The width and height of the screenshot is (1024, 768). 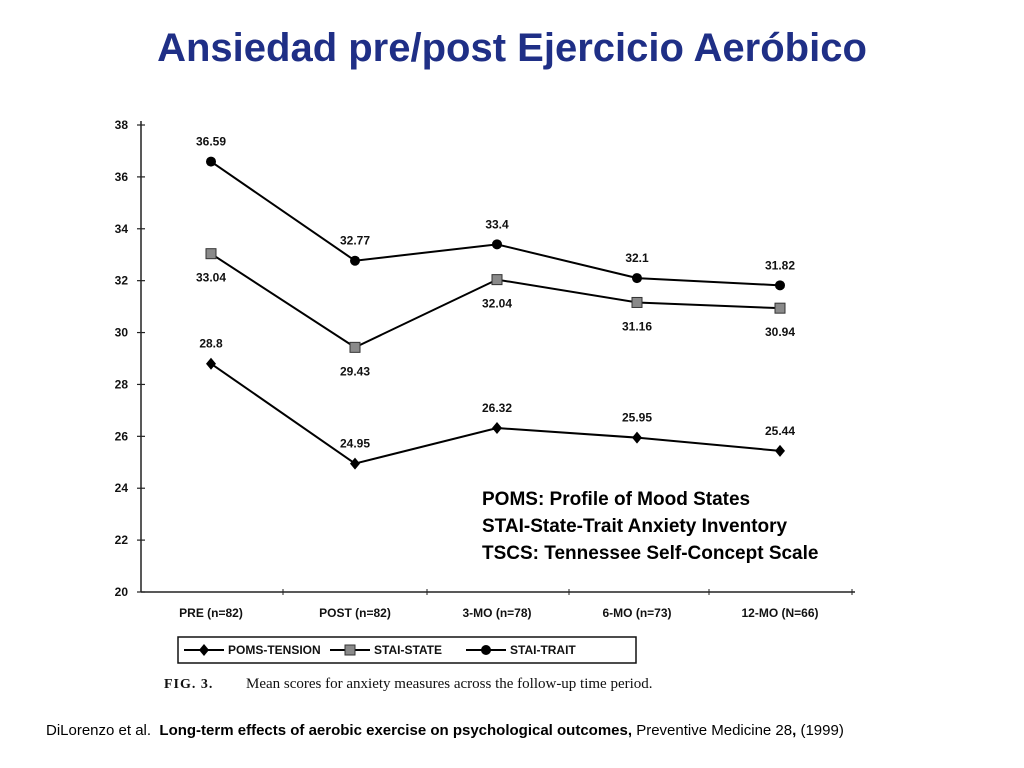 What do you see at coordinates (274, 650) in the screenshot?
I see `legend-label: POMS-TENSION` at bounding box center [274, 650].